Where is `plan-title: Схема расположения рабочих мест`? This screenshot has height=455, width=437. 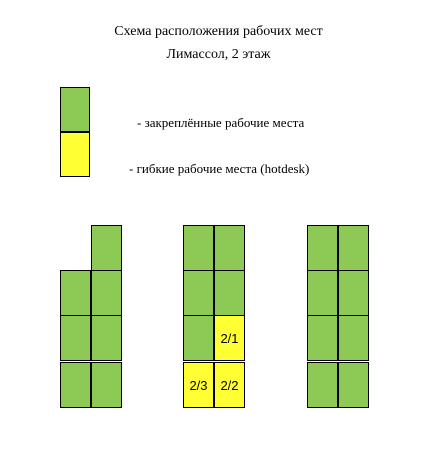
plan-title: Схема расположения рабочих мест is located at coordinates (218, 31).